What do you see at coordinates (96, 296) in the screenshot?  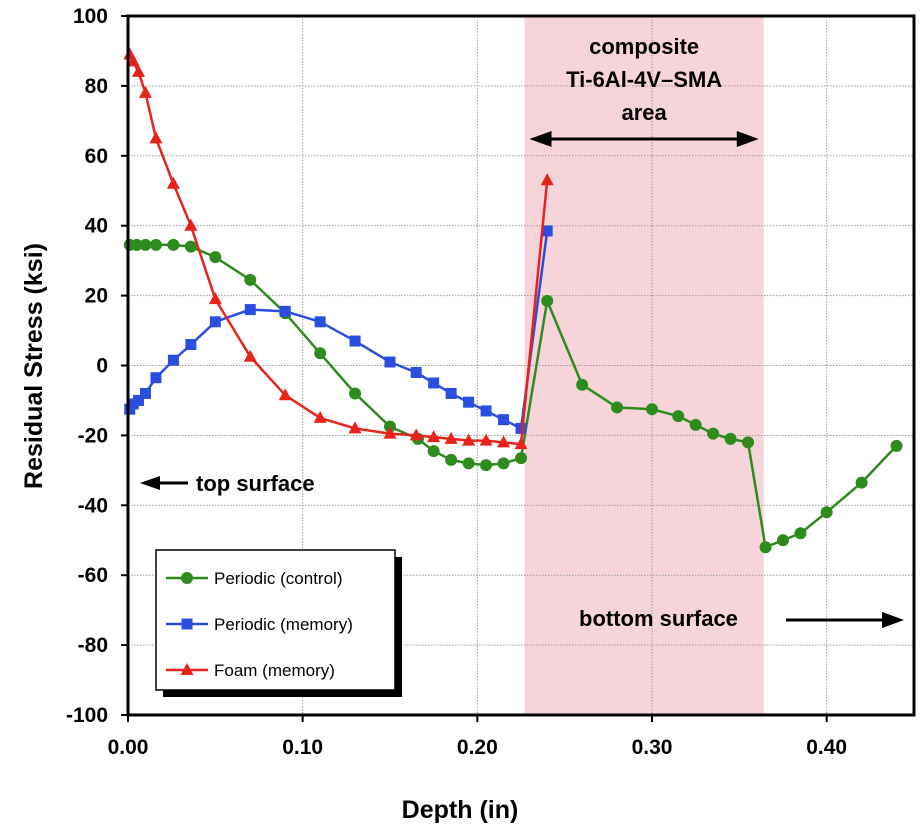 I see `y-tick-label: 20` at bounding box center [96, 296].